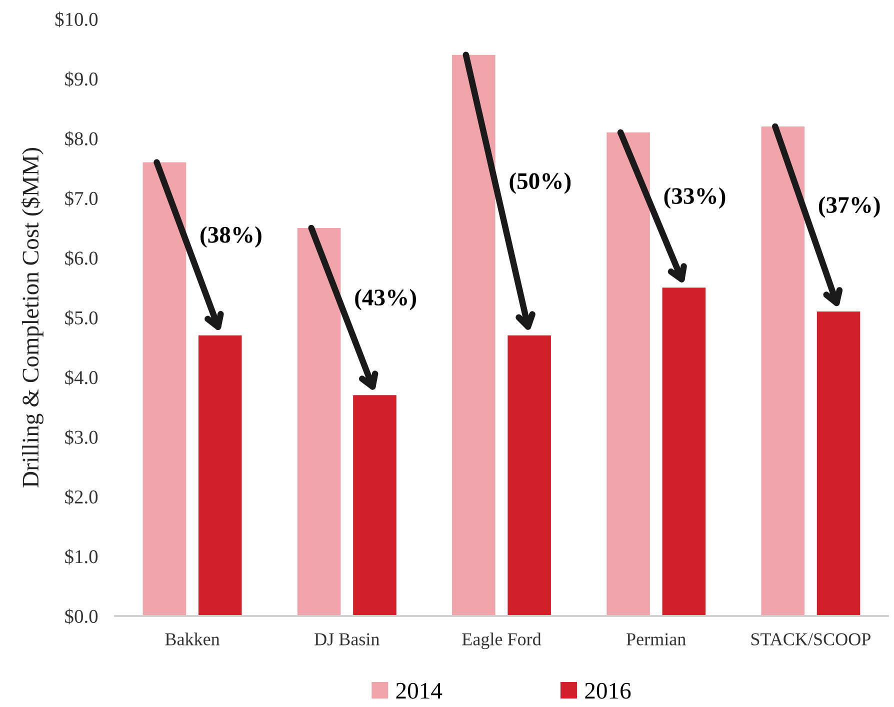 This screenshot has width=894, height=707. Describe the element at coordinates (81, 79) in the screenshot. I see `y-tick-label: $9.0` at that location.